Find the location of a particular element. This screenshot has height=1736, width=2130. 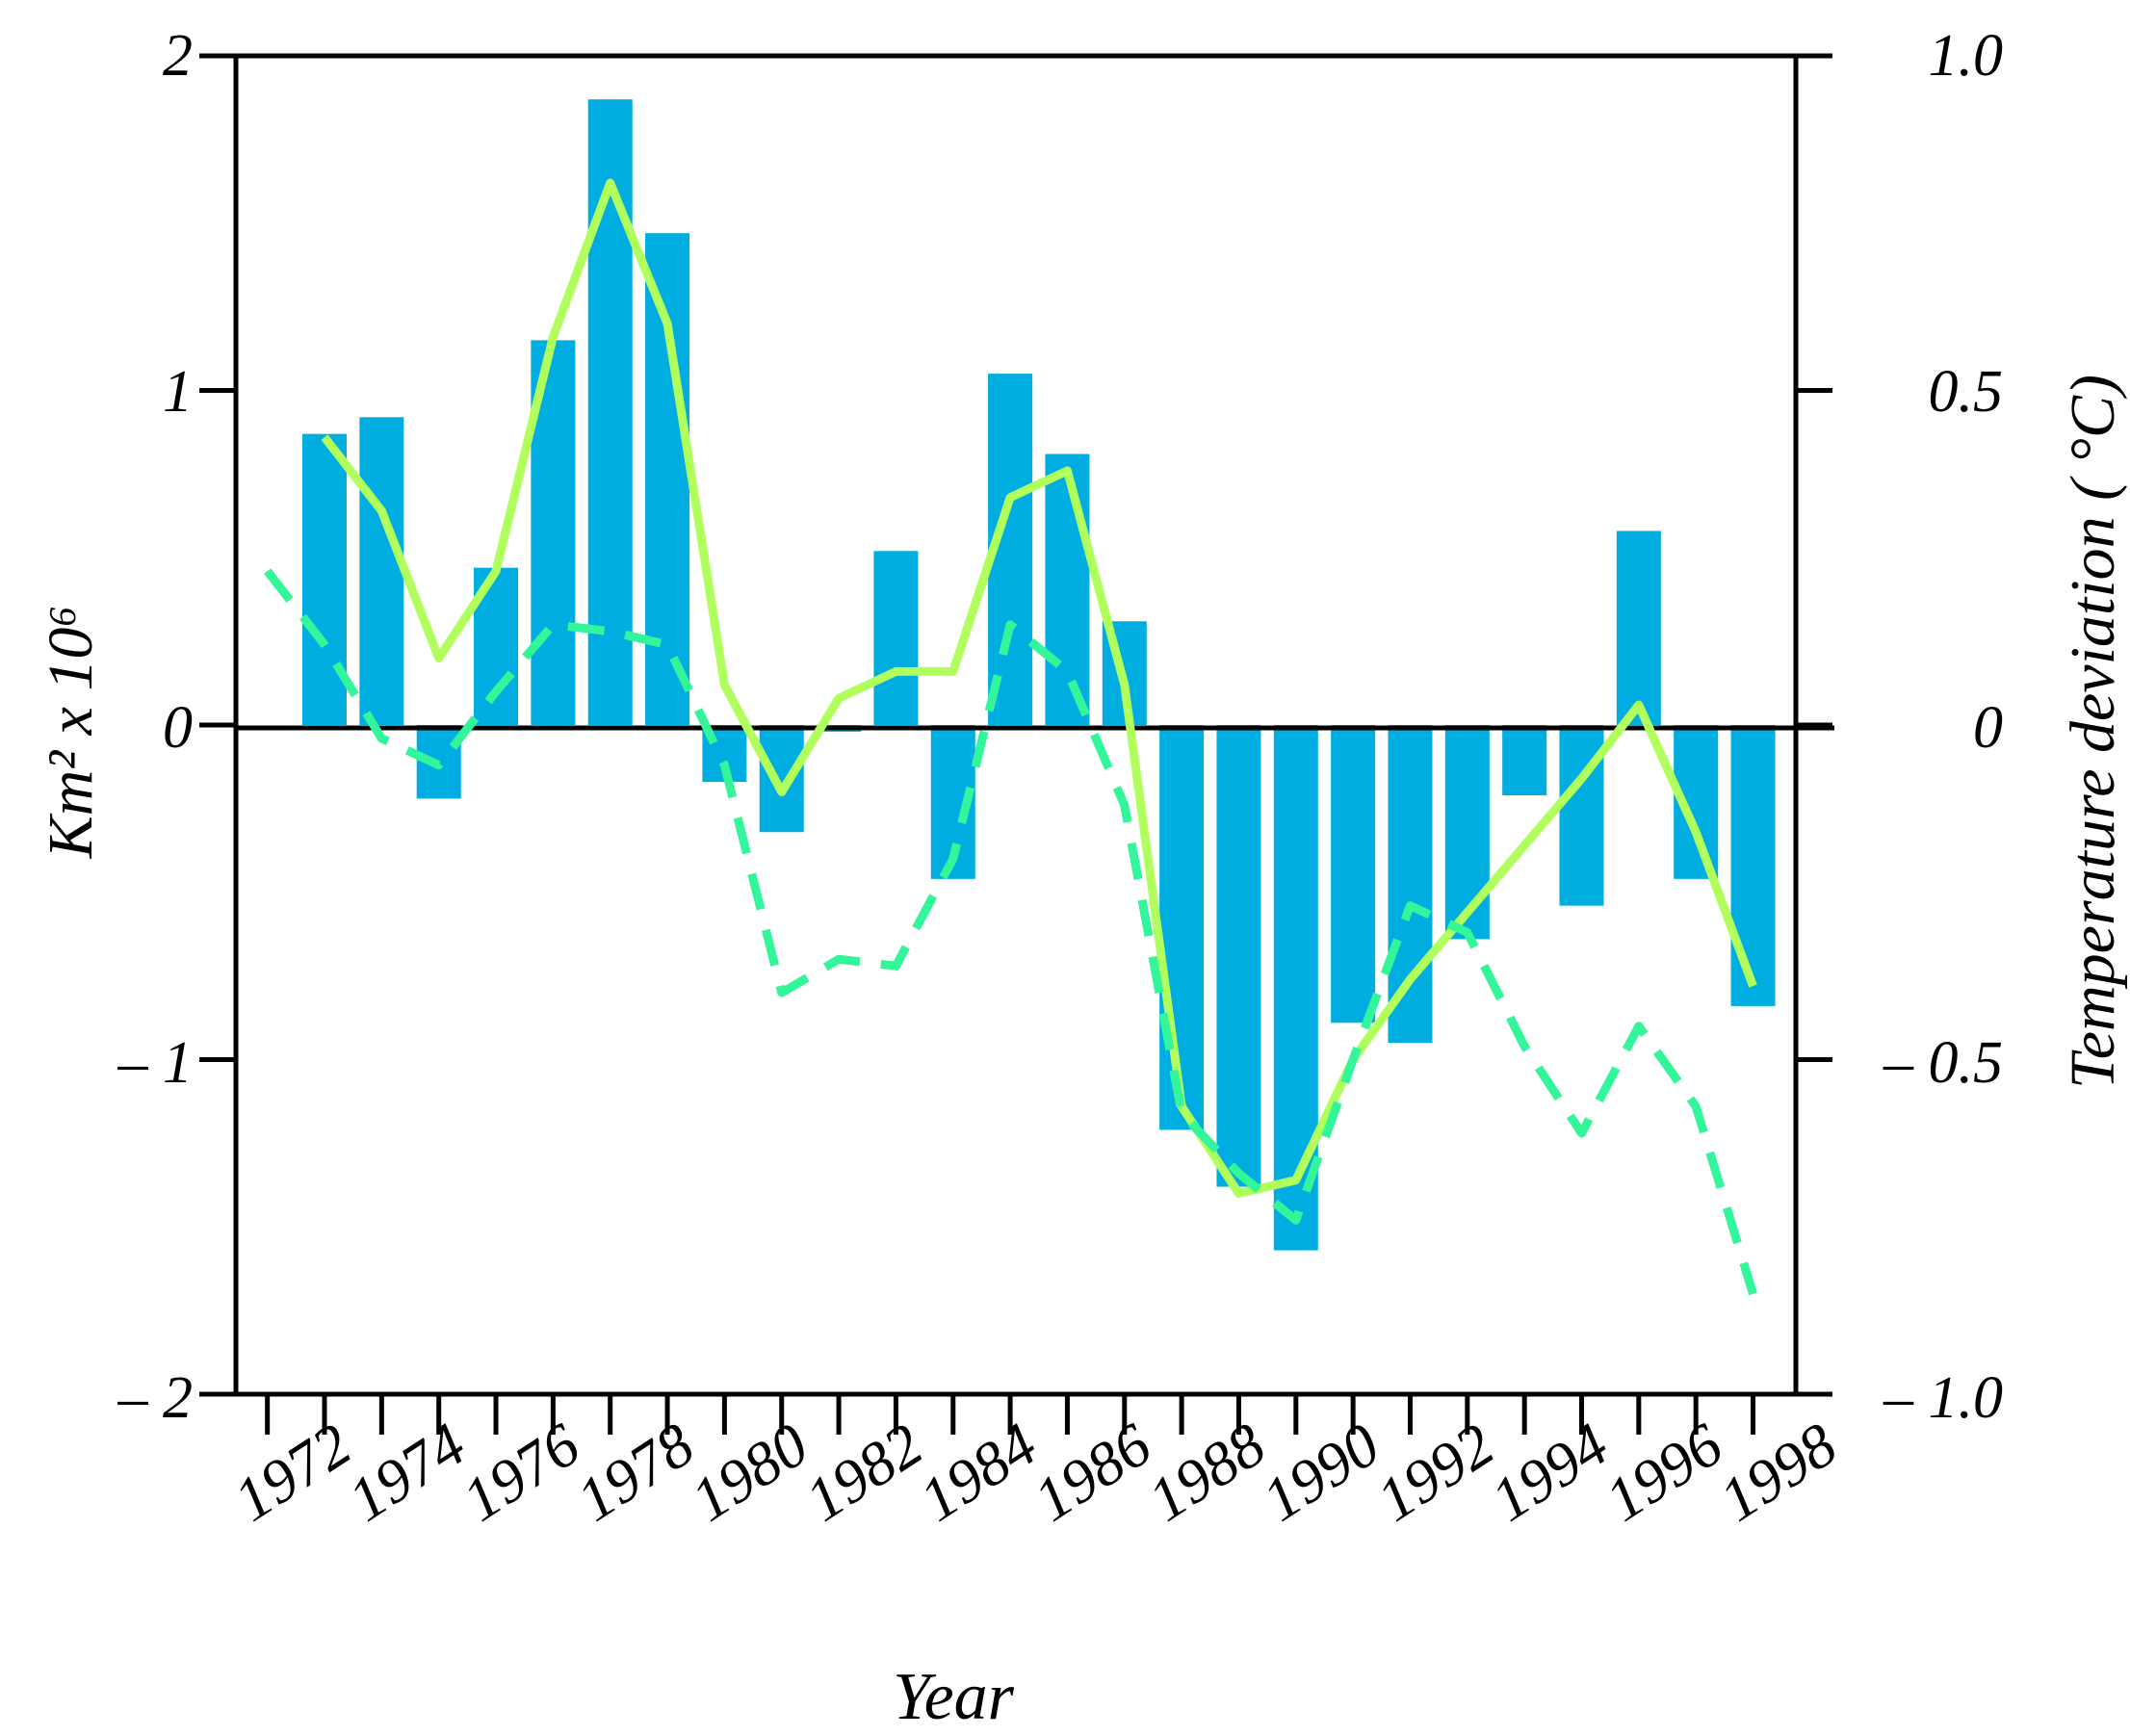

bar-1993 is located at coordinates (1525, 760).